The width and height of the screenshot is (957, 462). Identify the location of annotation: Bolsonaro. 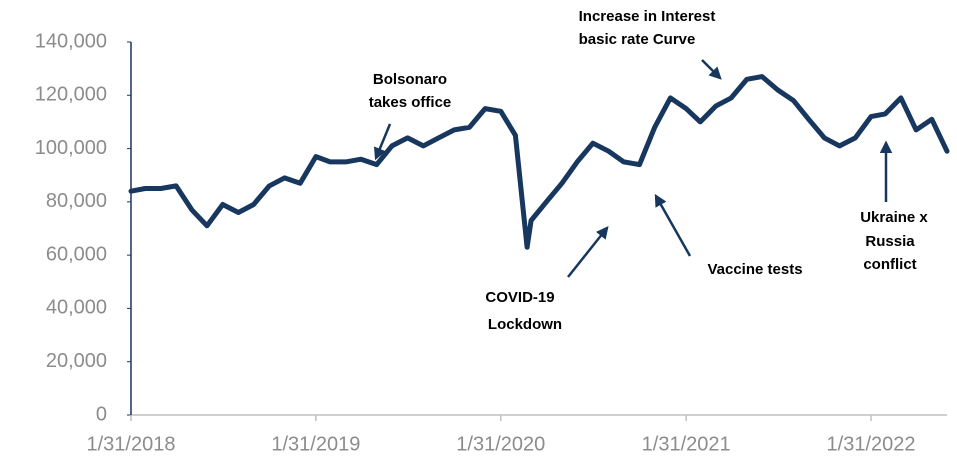
(410, 79).